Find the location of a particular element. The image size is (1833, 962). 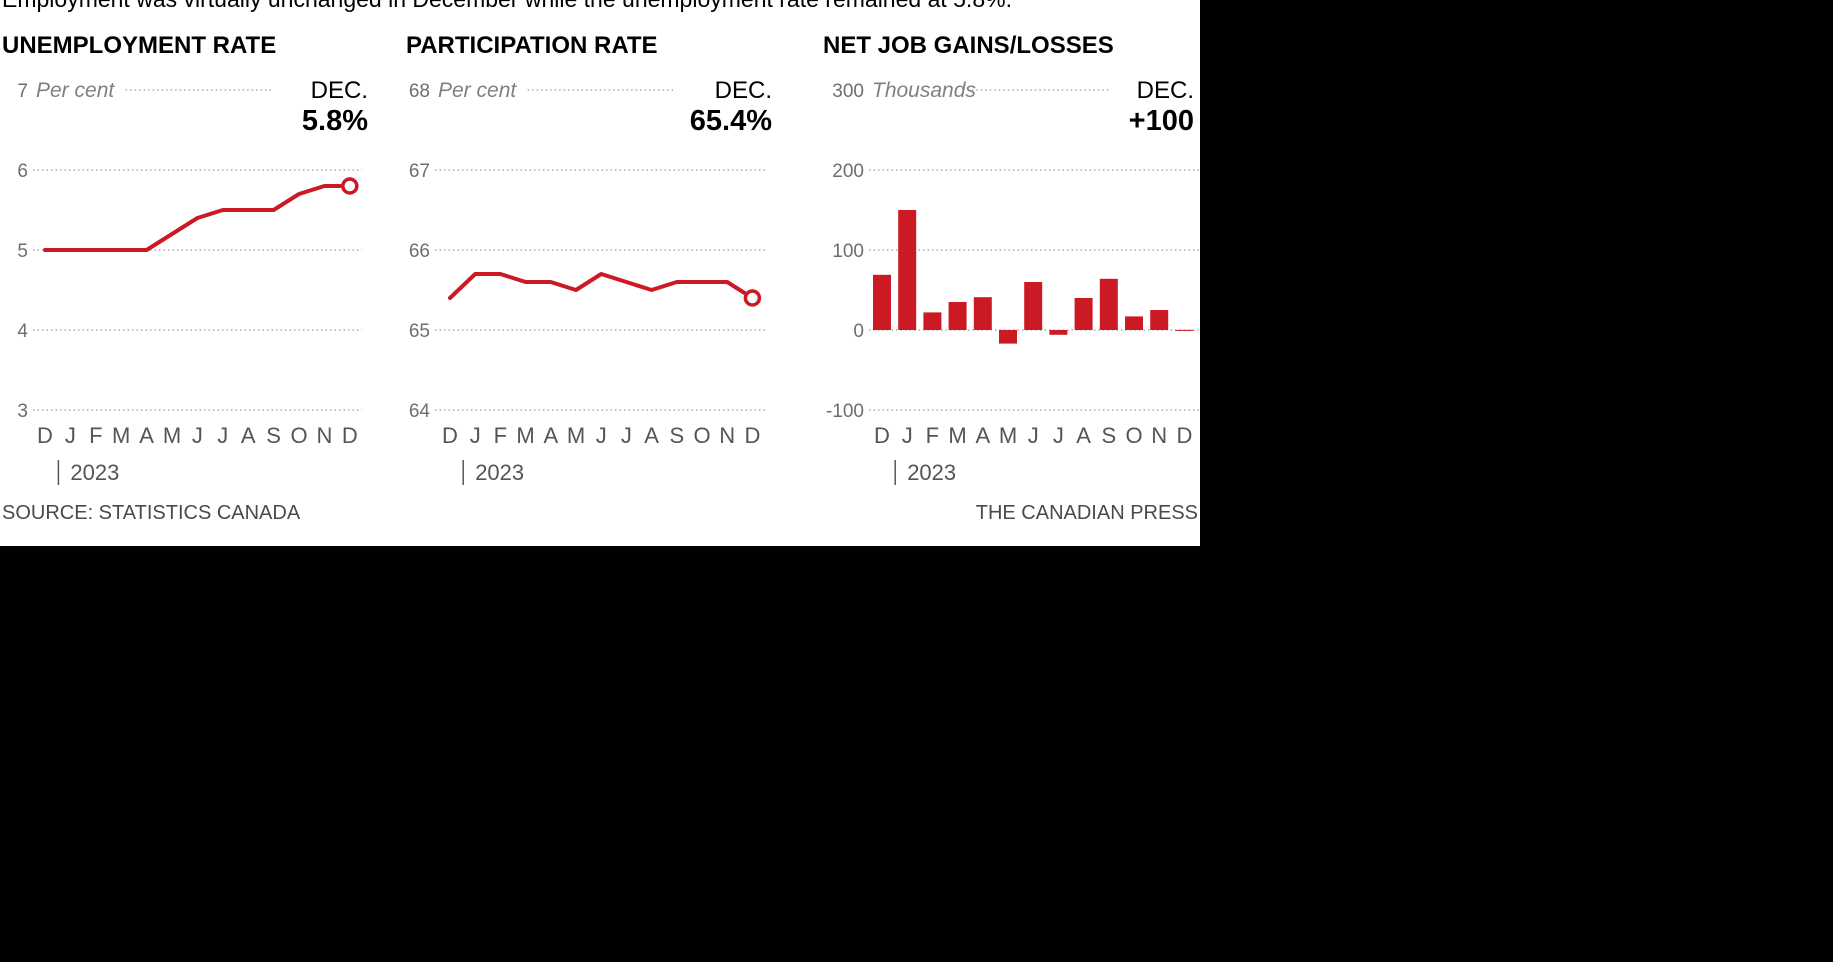

y-tick-label: -100 is located at coordinates (845, 411).